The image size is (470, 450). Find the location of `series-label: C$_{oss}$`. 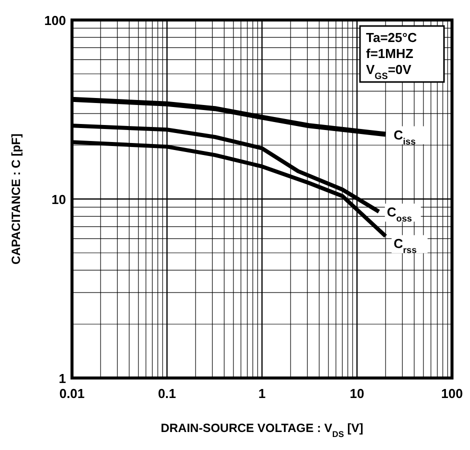

series-label: C$_{oss}$ is located at coordinates (399, 214).